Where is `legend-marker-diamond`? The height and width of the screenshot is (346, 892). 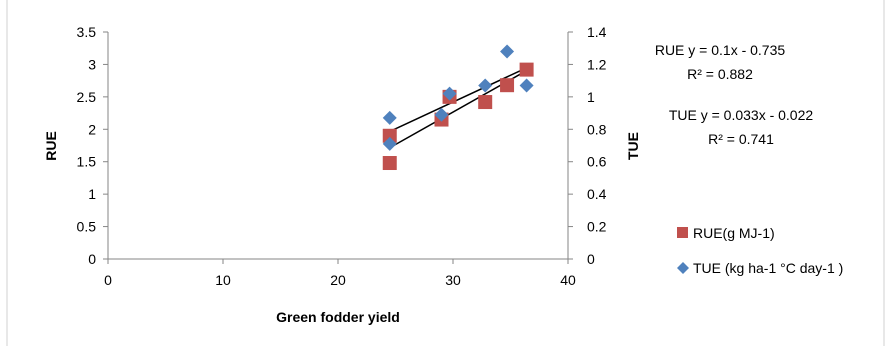
legend-marker-diamond is located at coordinates (683, 268).